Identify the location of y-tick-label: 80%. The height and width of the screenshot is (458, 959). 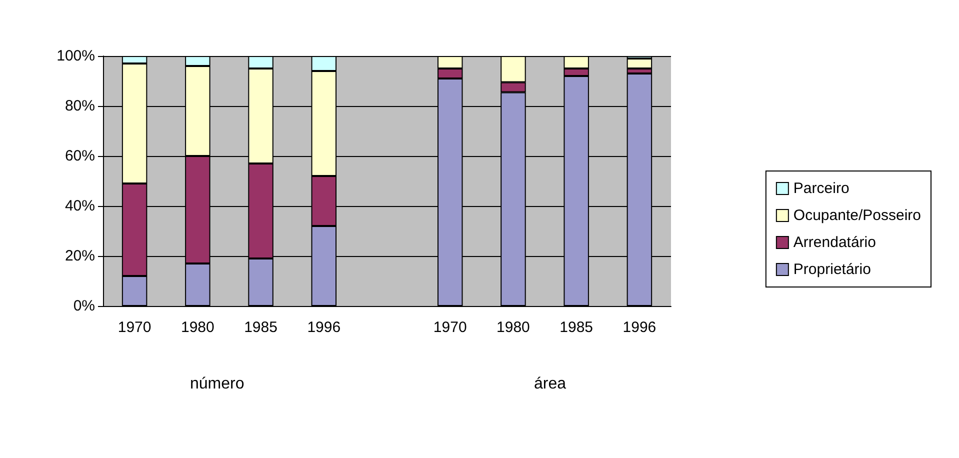
(79, 106).